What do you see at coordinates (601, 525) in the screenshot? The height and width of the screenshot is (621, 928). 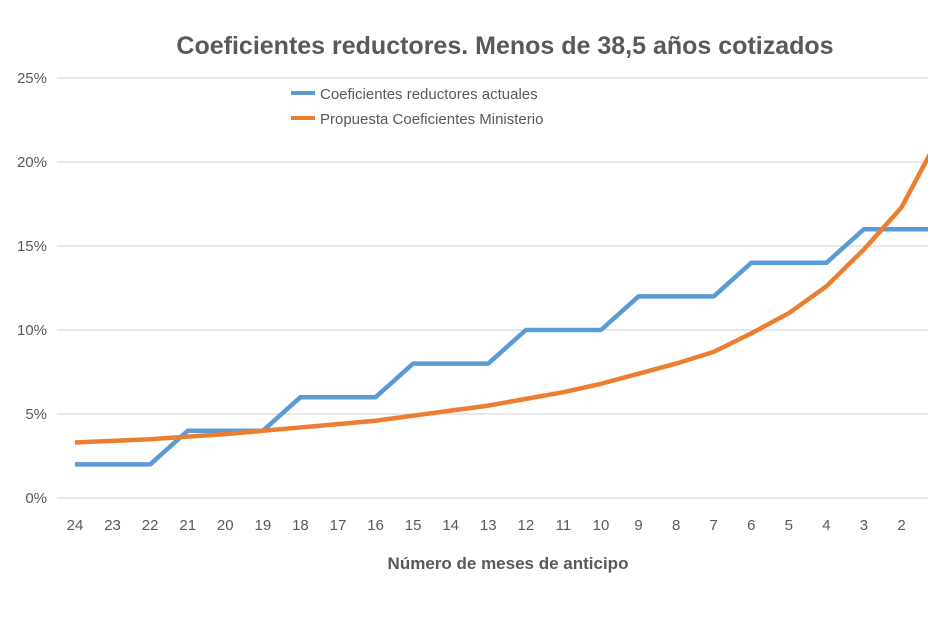 I see `x-tick-label: 10` at bounding box center [601, 525].